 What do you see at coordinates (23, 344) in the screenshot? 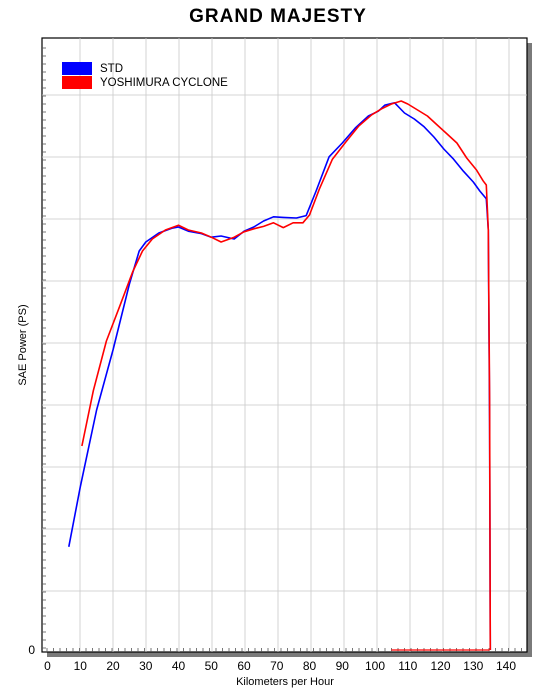
I see `y-axis-label: SAE Power (PS)` at bounding box center [23, 344].